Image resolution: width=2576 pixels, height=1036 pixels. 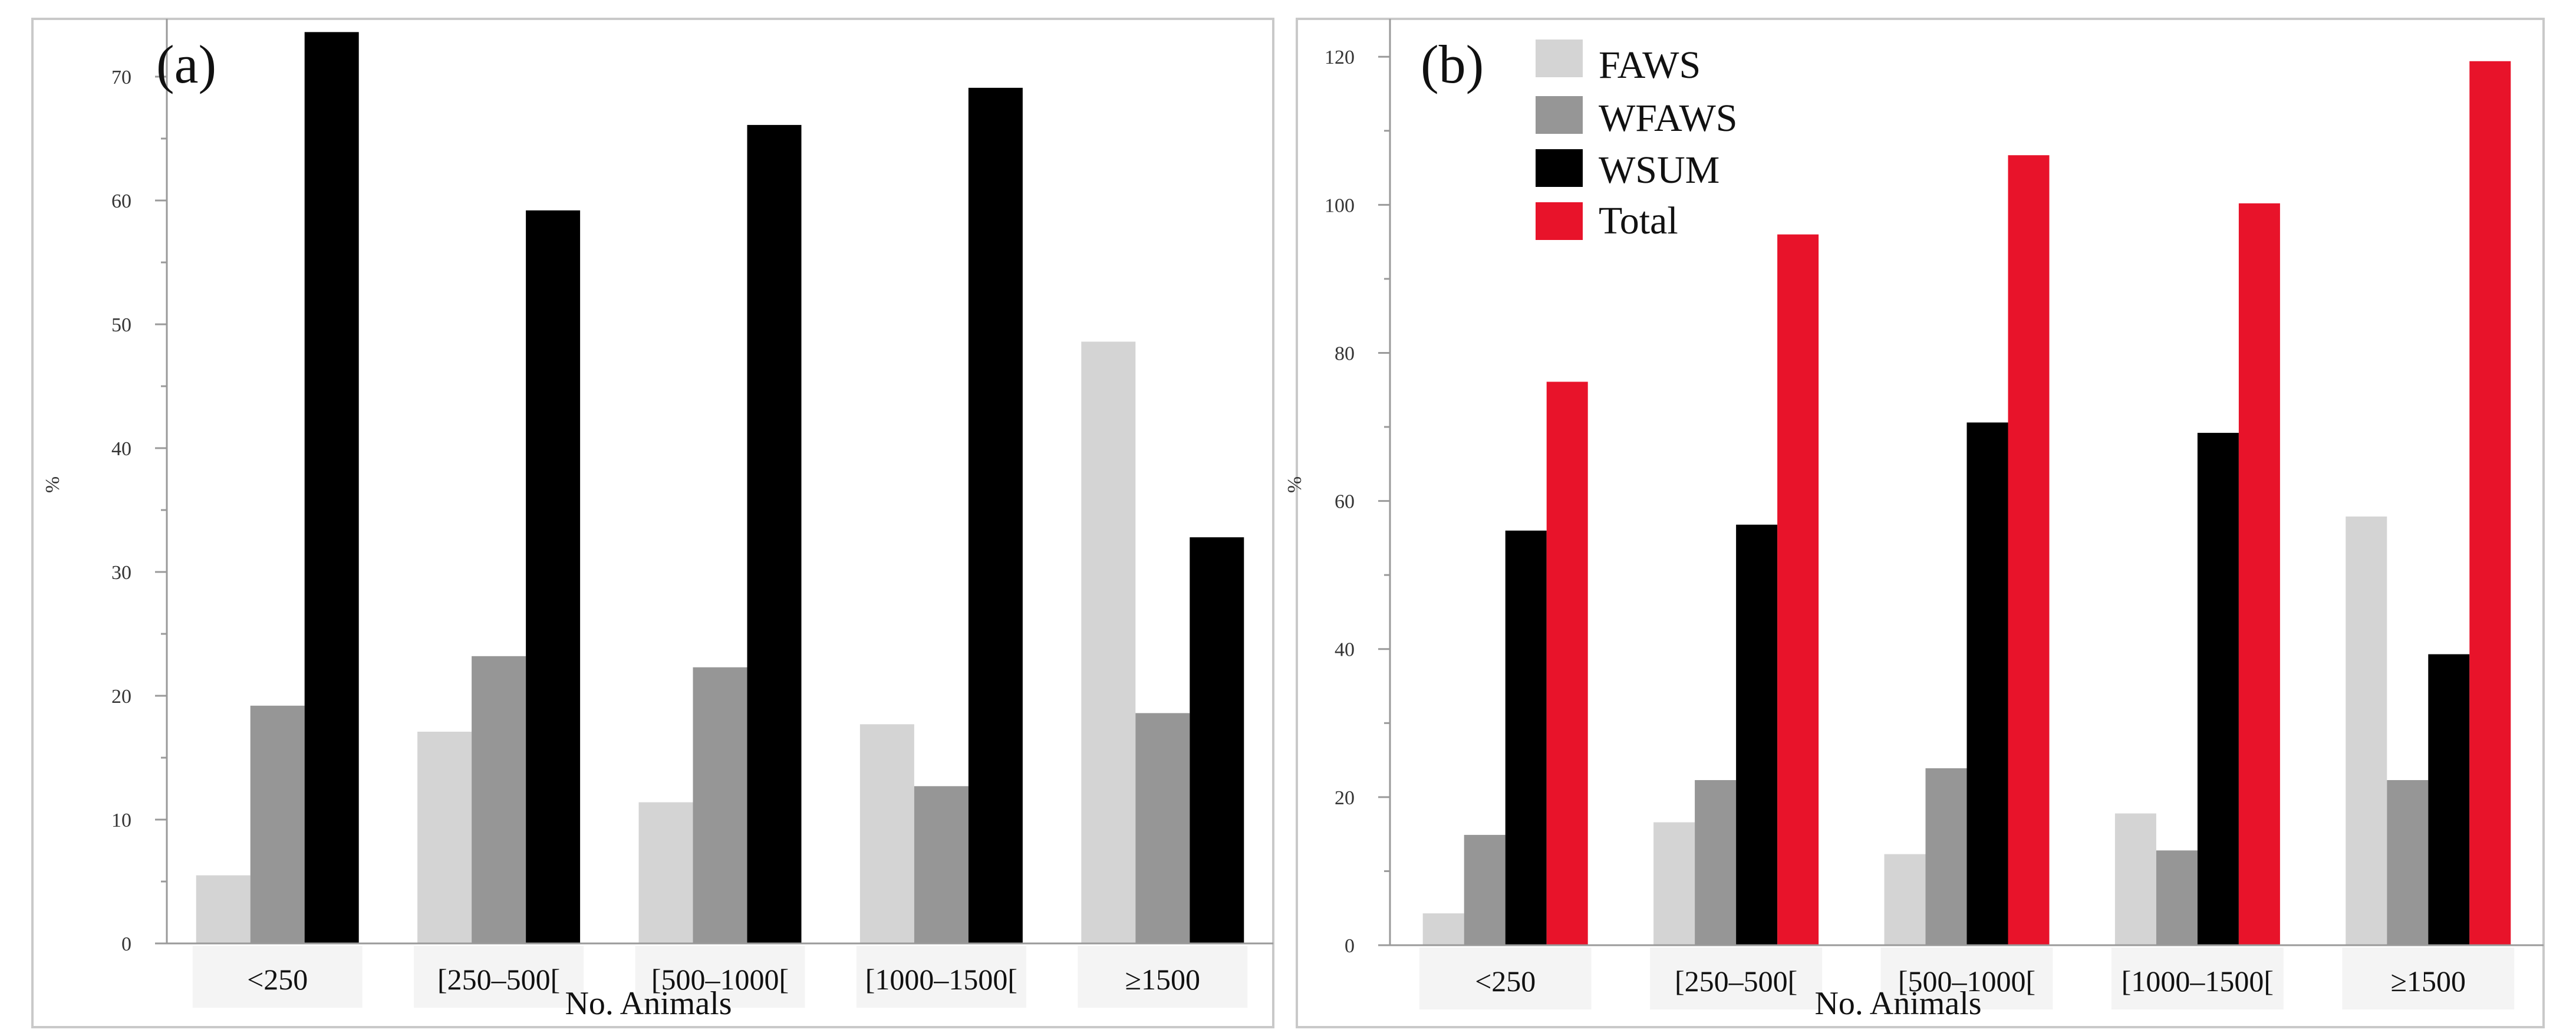 What do you see at coordinates (648, 1004) in the screenshot?
I see `panel-a-x-axis-label: No. Animals` at bounding box center [648, 1004].